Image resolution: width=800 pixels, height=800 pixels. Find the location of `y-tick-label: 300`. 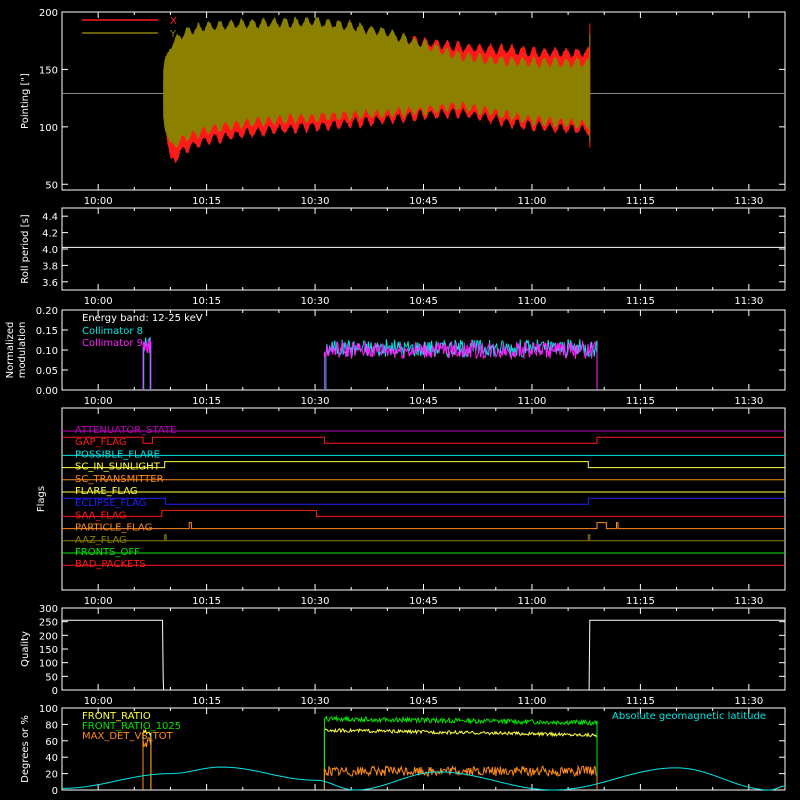

y-tick-label: 300 is located at coordinates (48, 609).